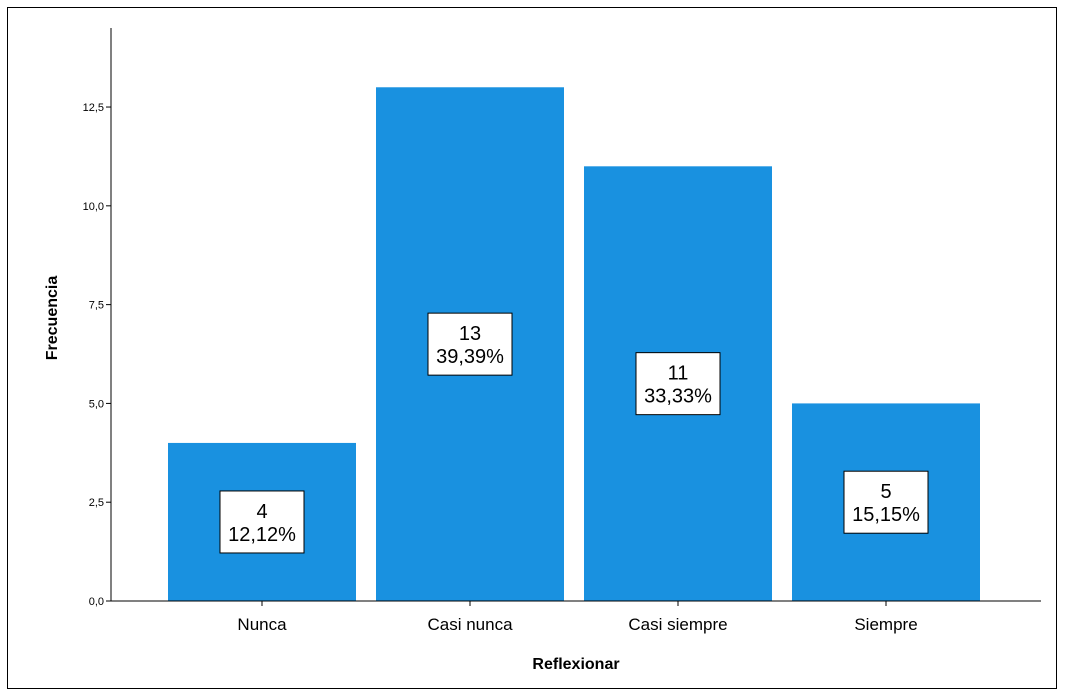 This screenshot has width=1066, height=698. What do you see at coordinates (96, 602) in the screenshot?
I see `y-tick-label: 0,0` at bounding box center [96, 602].